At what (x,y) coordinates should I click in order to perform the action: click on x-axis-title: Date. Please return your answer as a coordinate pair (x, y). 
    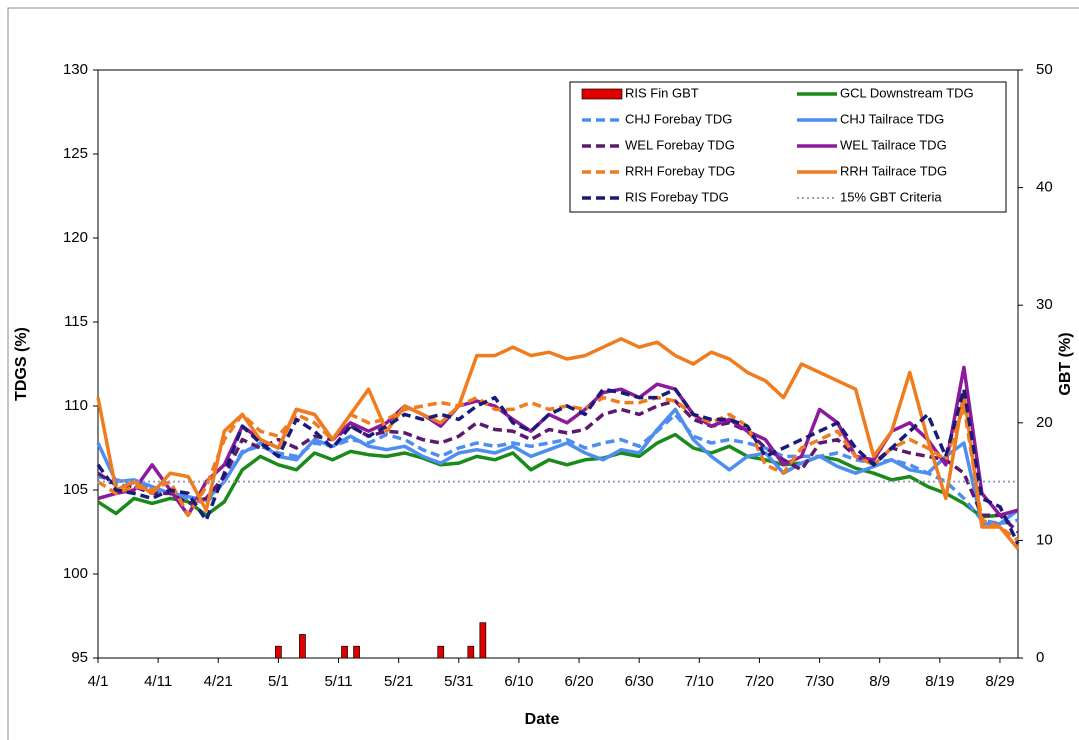
    Looking at the image, I should click on (542, 719).